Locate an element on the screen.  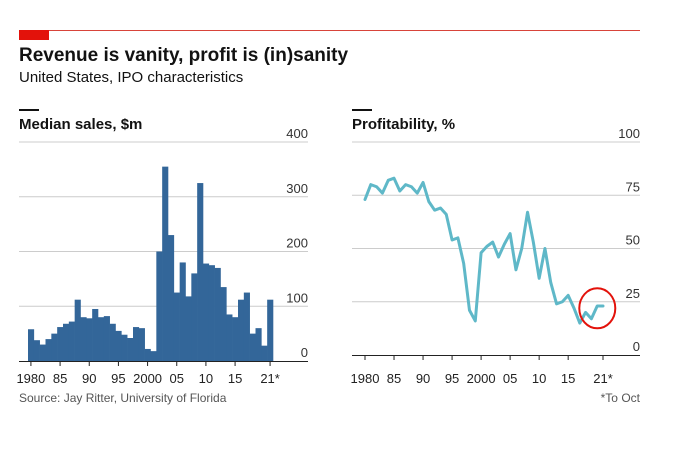
panel-dash-right is located at coordinates (362, 110).